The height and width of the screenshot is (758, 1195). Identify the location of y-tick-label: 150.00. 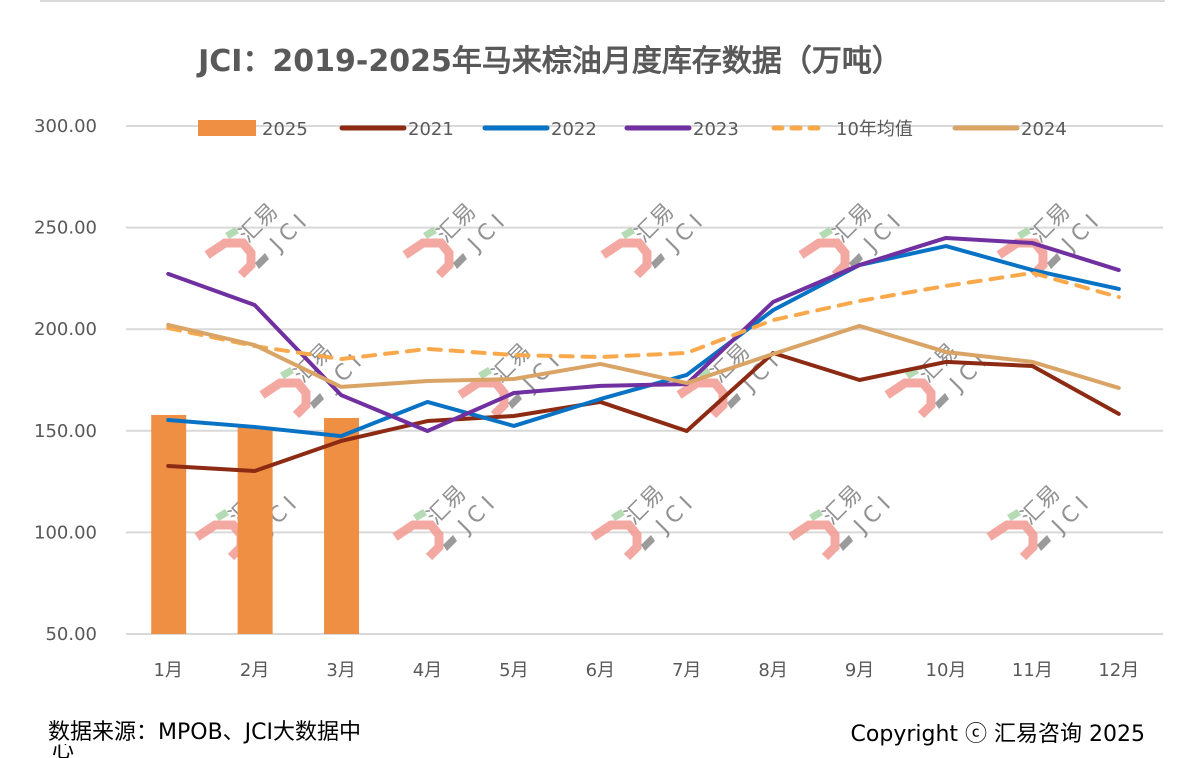
(65, 431).